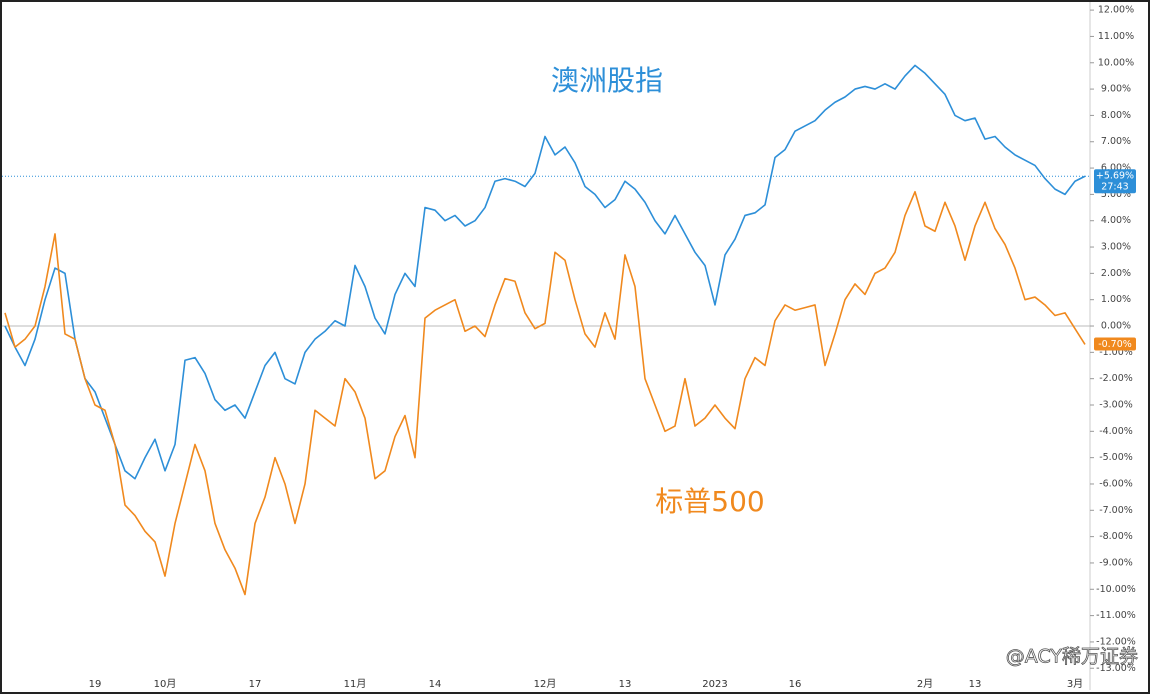 The height and width of the screenshot is (696, 1151). What do you see at coordinates (1116, 10) in the screenshot?
I see `y-tick-label: 12.00%` at bounding box center [1116, 10].